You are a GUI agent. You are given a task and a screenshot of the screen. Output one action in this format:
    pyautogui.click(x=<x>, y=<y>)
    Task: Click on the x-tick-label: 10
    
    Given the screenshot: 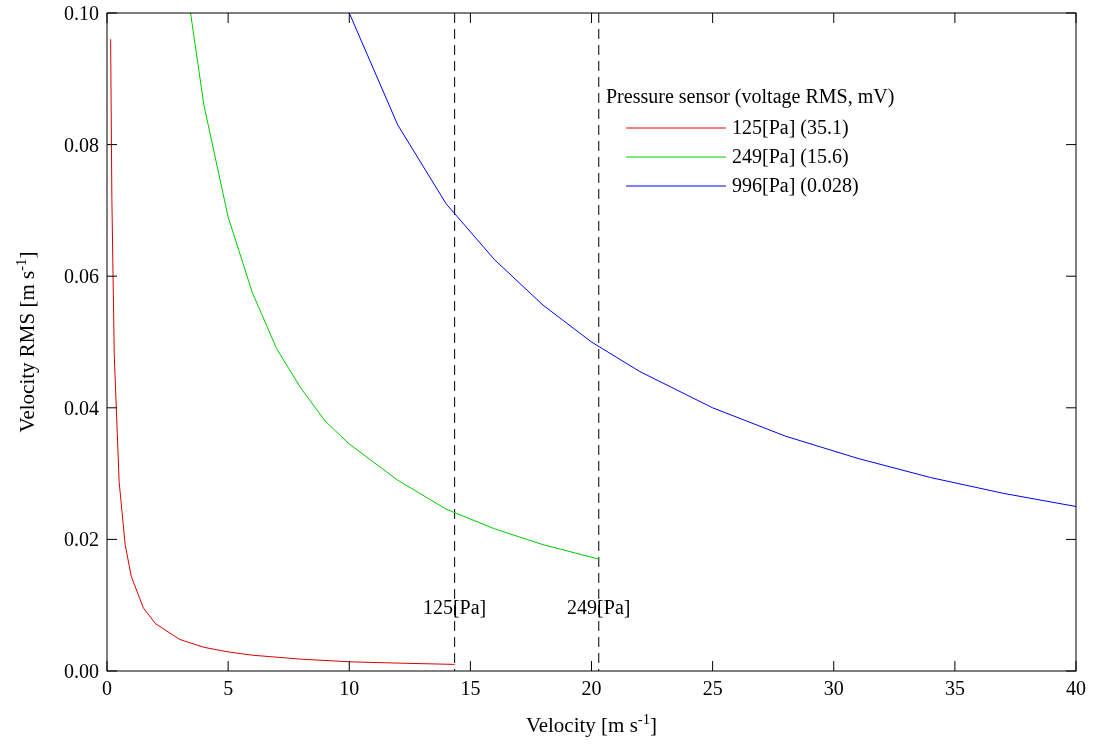 What is the action you would take?
    pyautogui.click(x=349, y=688)
    